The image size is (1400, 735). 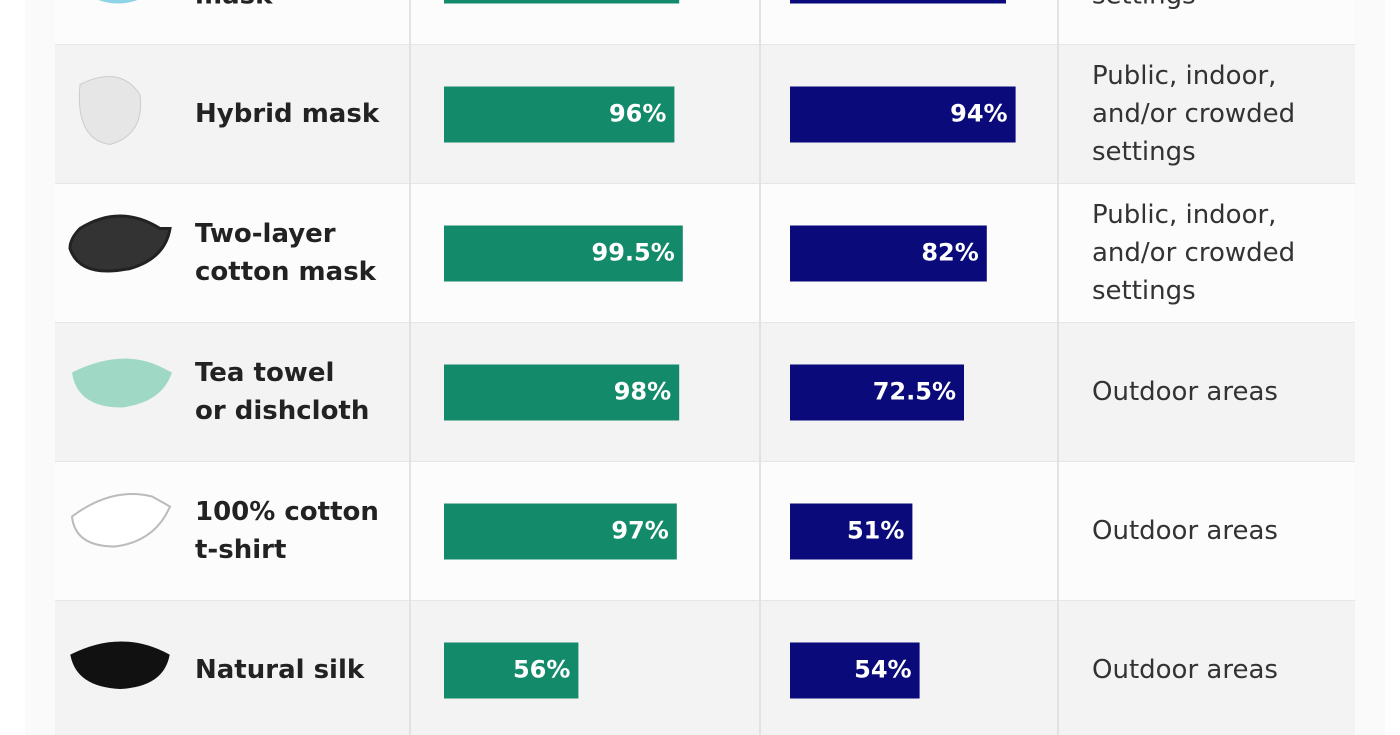 I want to click on bar-label: 82%, so click(x=949, y=253).